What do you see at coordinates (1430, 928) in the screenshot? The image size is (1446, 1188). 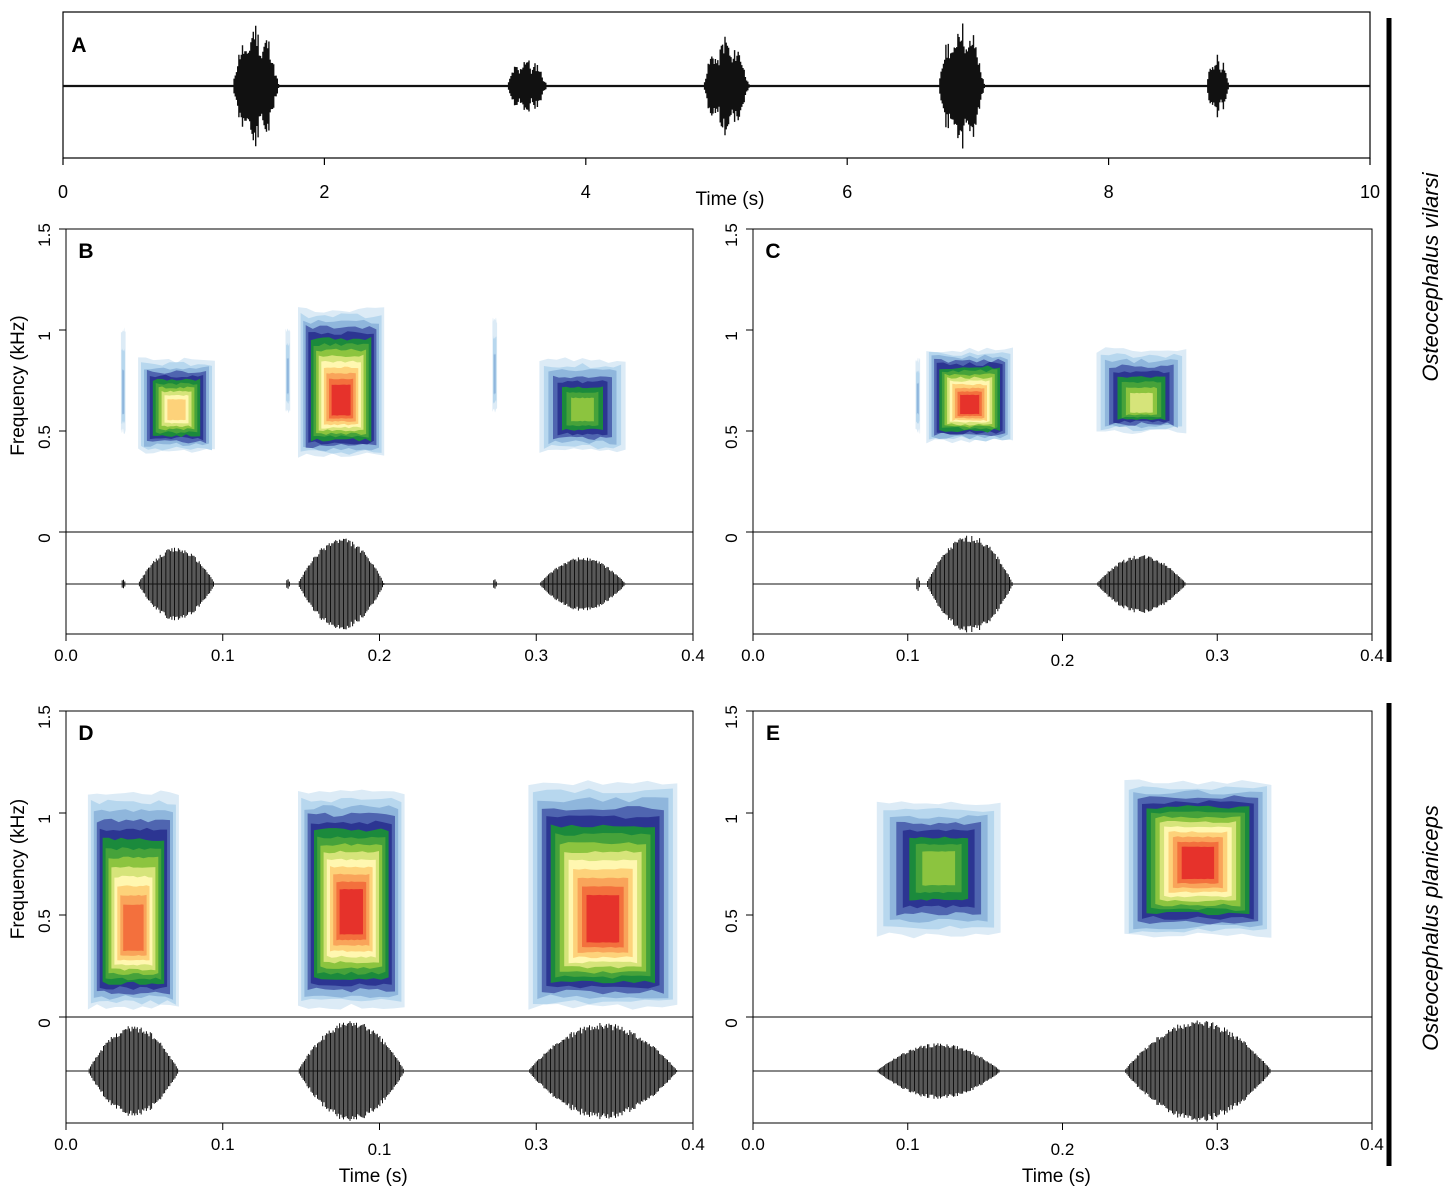 I see `species-label-bottom: Osteocephalus planiceps` at bounding box center [1430, 928].